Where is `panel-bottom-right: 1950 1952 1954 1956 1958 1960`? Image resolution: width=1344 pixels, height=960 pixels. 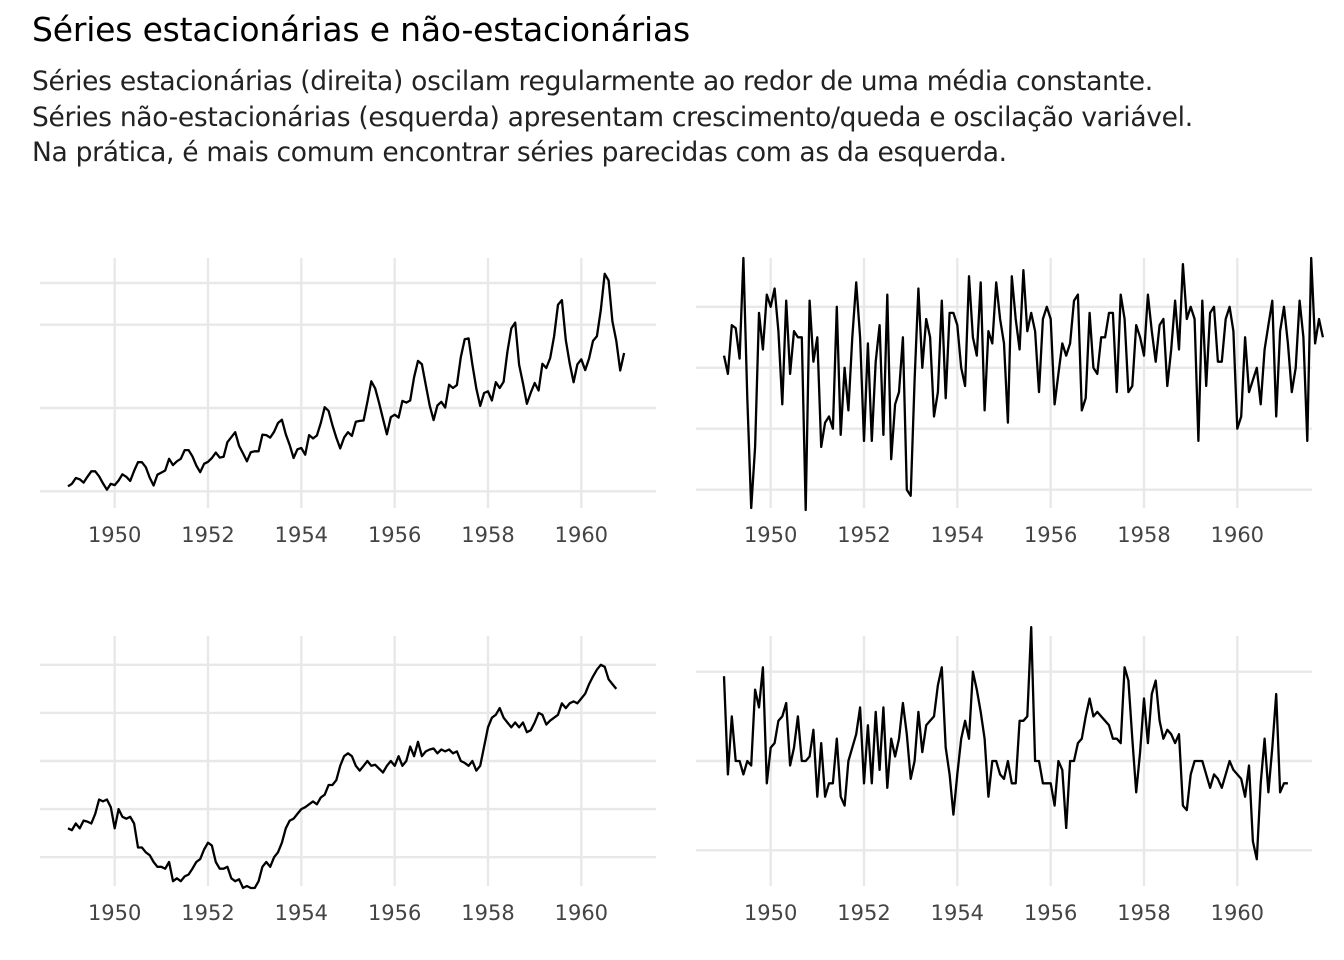 panel-bottom-right: 1950 1952 1954 1956 1958 1960 is located at coordinates (1004, 775).